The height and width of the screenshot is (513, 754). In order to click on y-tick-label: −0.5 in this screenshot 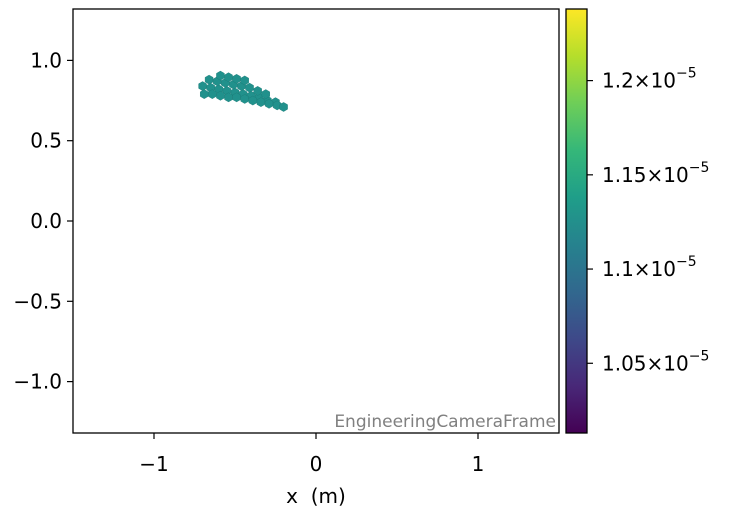, I will do `click(37, 301)`.